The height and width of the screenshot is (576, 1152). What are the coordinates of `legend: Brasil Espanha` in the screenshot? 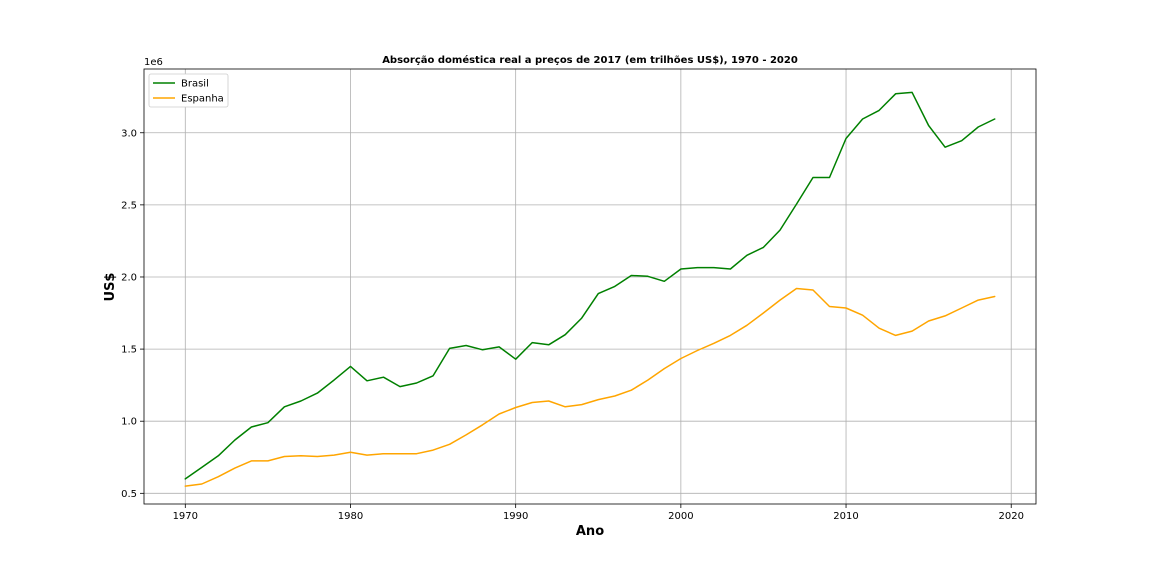 It's located at (188, 90).